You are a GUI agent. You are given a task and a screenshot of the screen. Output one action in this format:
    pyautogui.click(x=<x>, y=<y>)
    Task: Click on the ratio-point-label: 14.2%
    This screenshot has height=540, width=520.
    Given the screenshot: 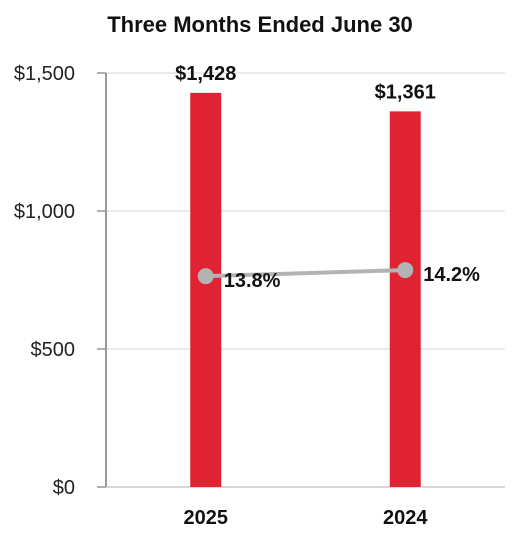 What is the action you would take?
    pyautogui.click(x=451, y=275)
    